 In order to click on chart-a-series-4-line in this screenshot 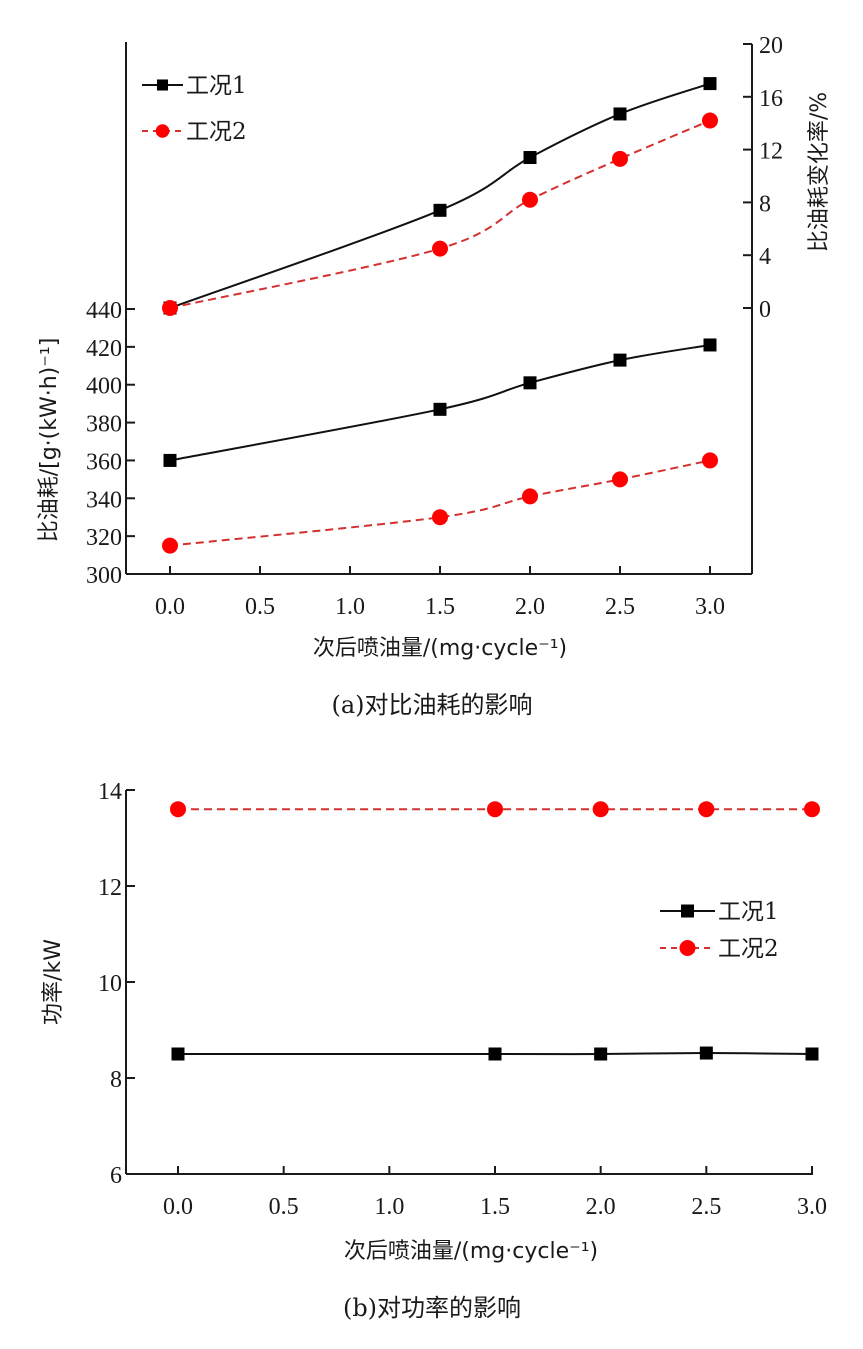, I will do `click(440, 214)`.